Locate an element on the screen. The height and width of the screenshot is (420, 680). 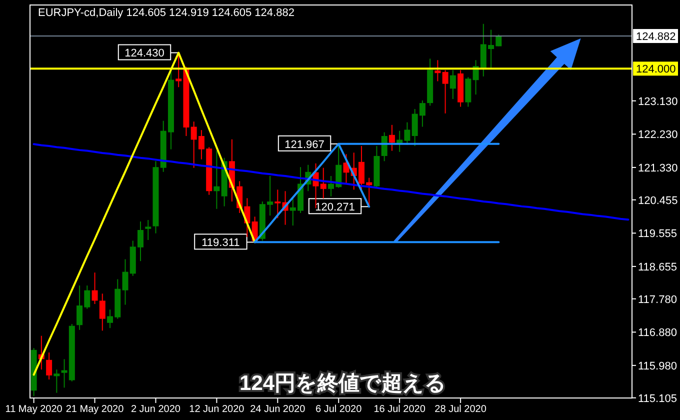
y-tick-label: 120.455 is located at coordinates (658, 200).